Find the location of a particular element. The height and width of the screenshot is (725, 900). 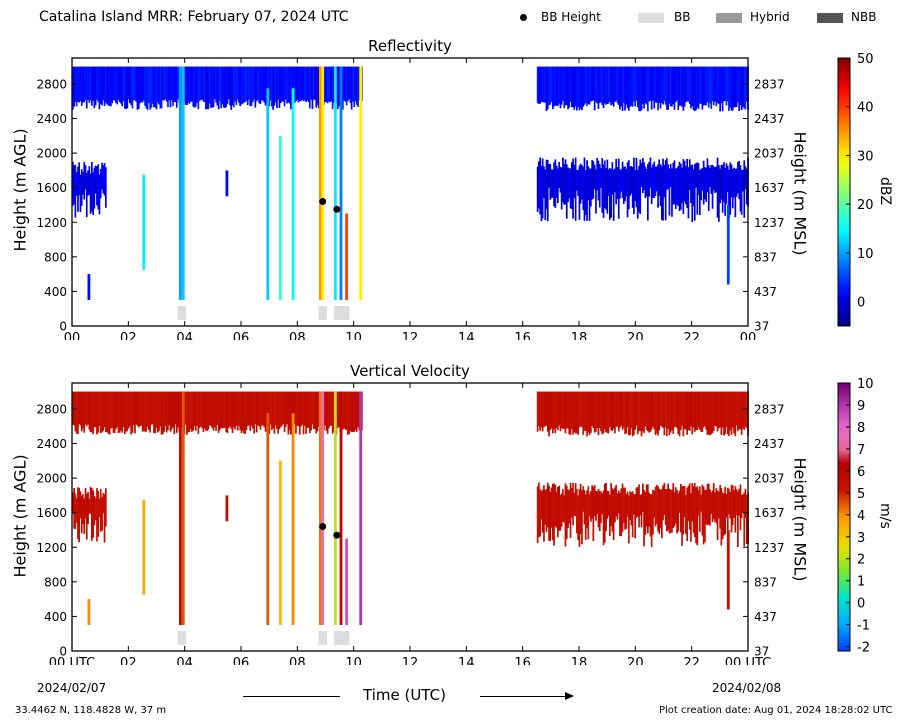

echo-layer is located at coordinates (89, 514).